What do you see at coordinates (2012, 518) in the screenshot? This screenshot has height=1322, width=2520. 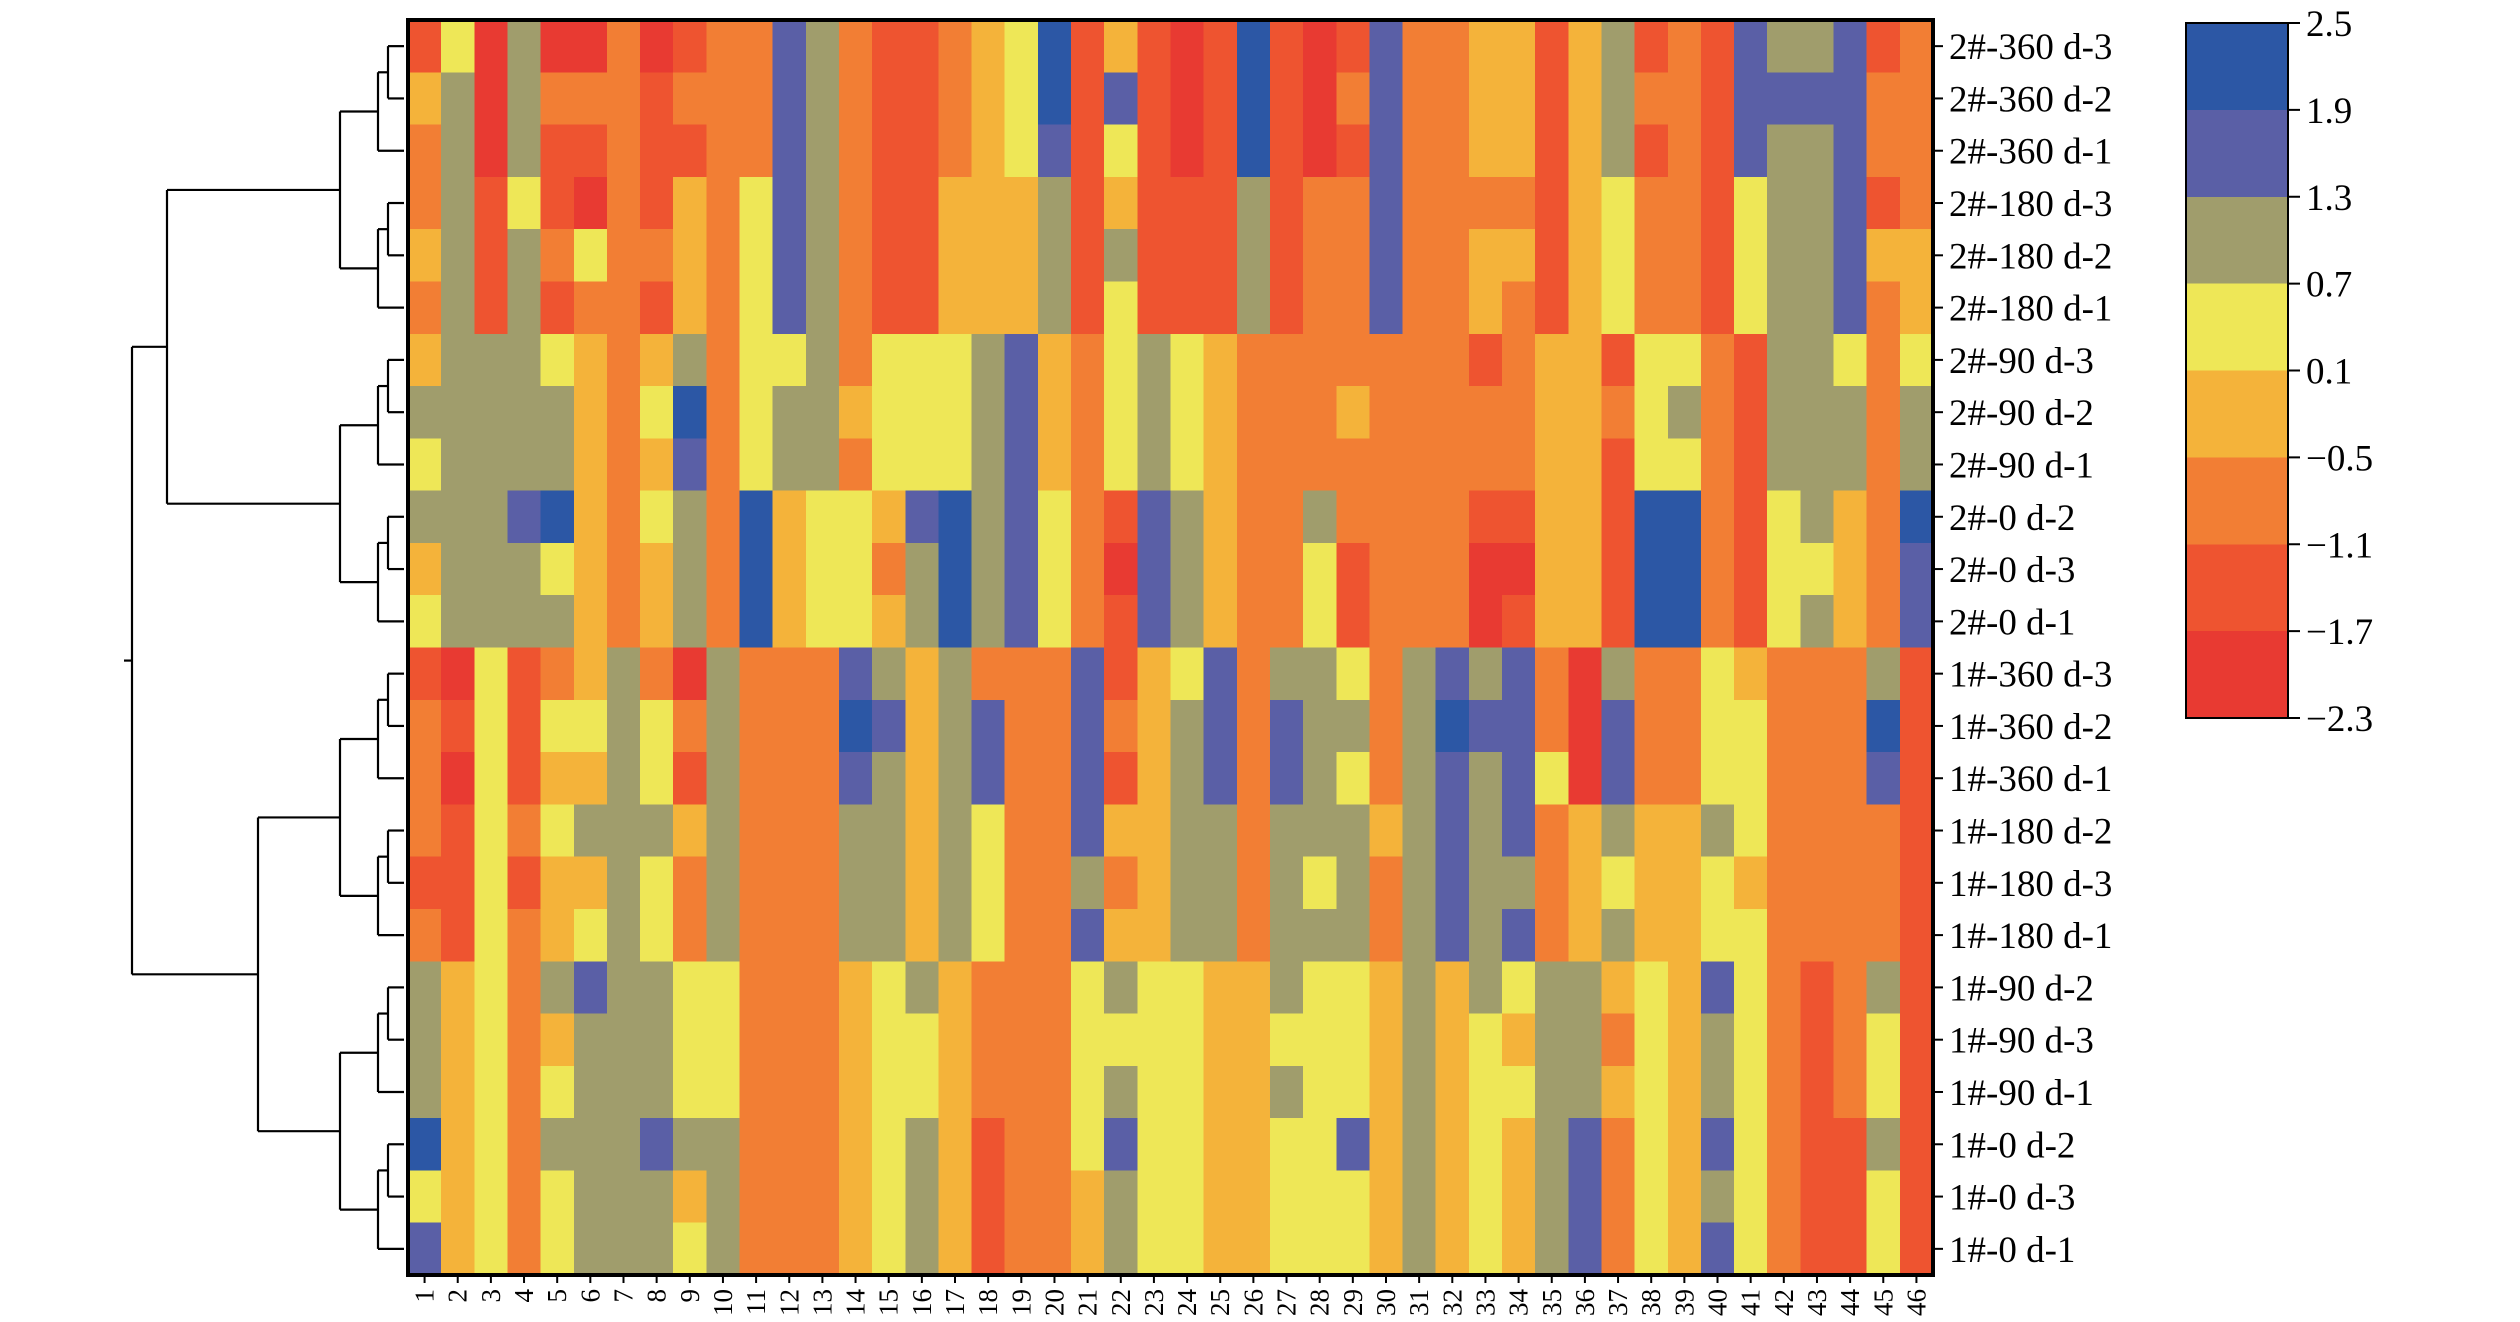 I see `row-label: 2#-0 d-2` at bounding box center [2012, 518].